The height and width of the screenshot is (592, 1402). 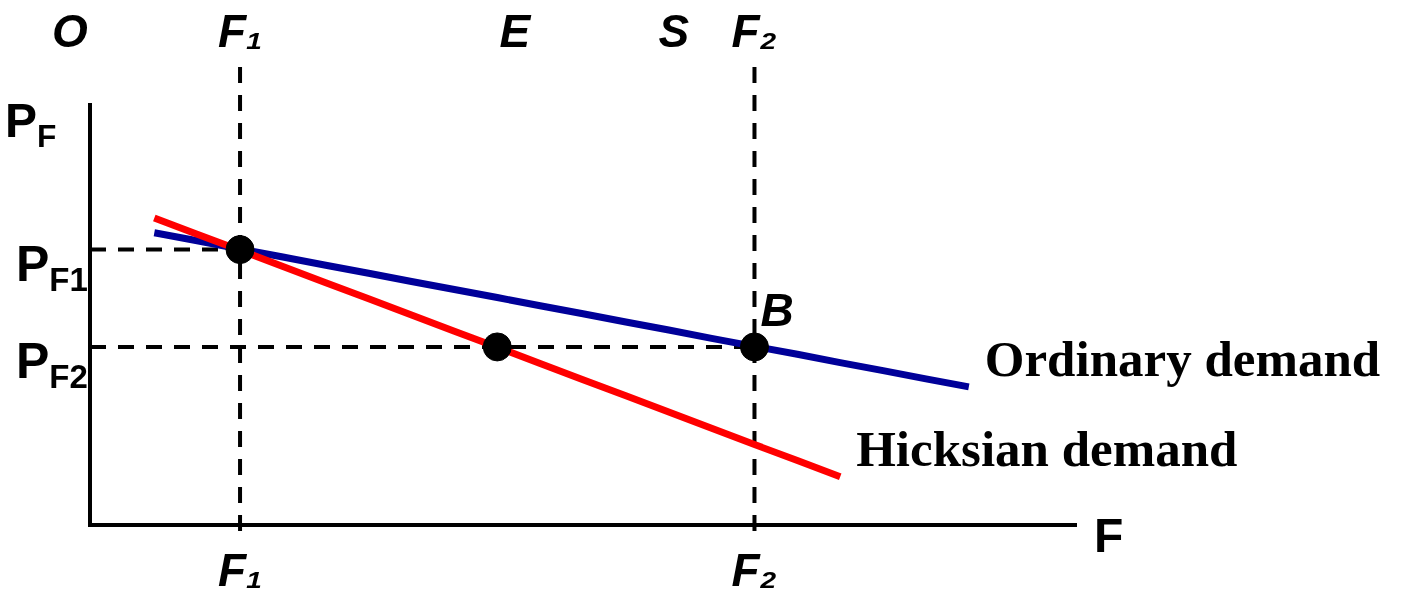 I want to click on annotation: B, so click(x=777, y=309).